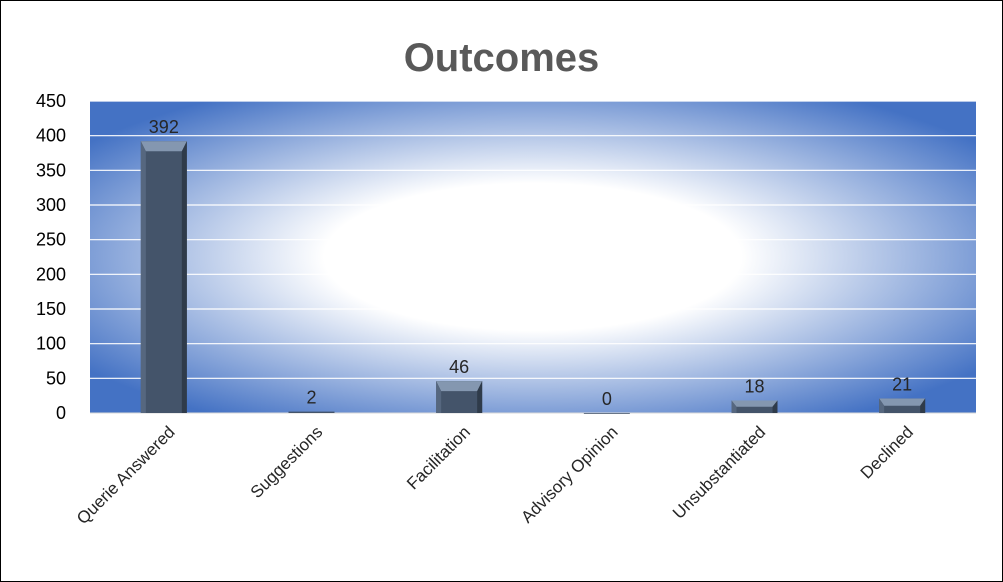  What do you see at coordinates (51, 257) in the screenshot?
I see `y-axis-ticks: 0 50 100 150 200 250 300 350 400 450` at bounding box center [51, 257].